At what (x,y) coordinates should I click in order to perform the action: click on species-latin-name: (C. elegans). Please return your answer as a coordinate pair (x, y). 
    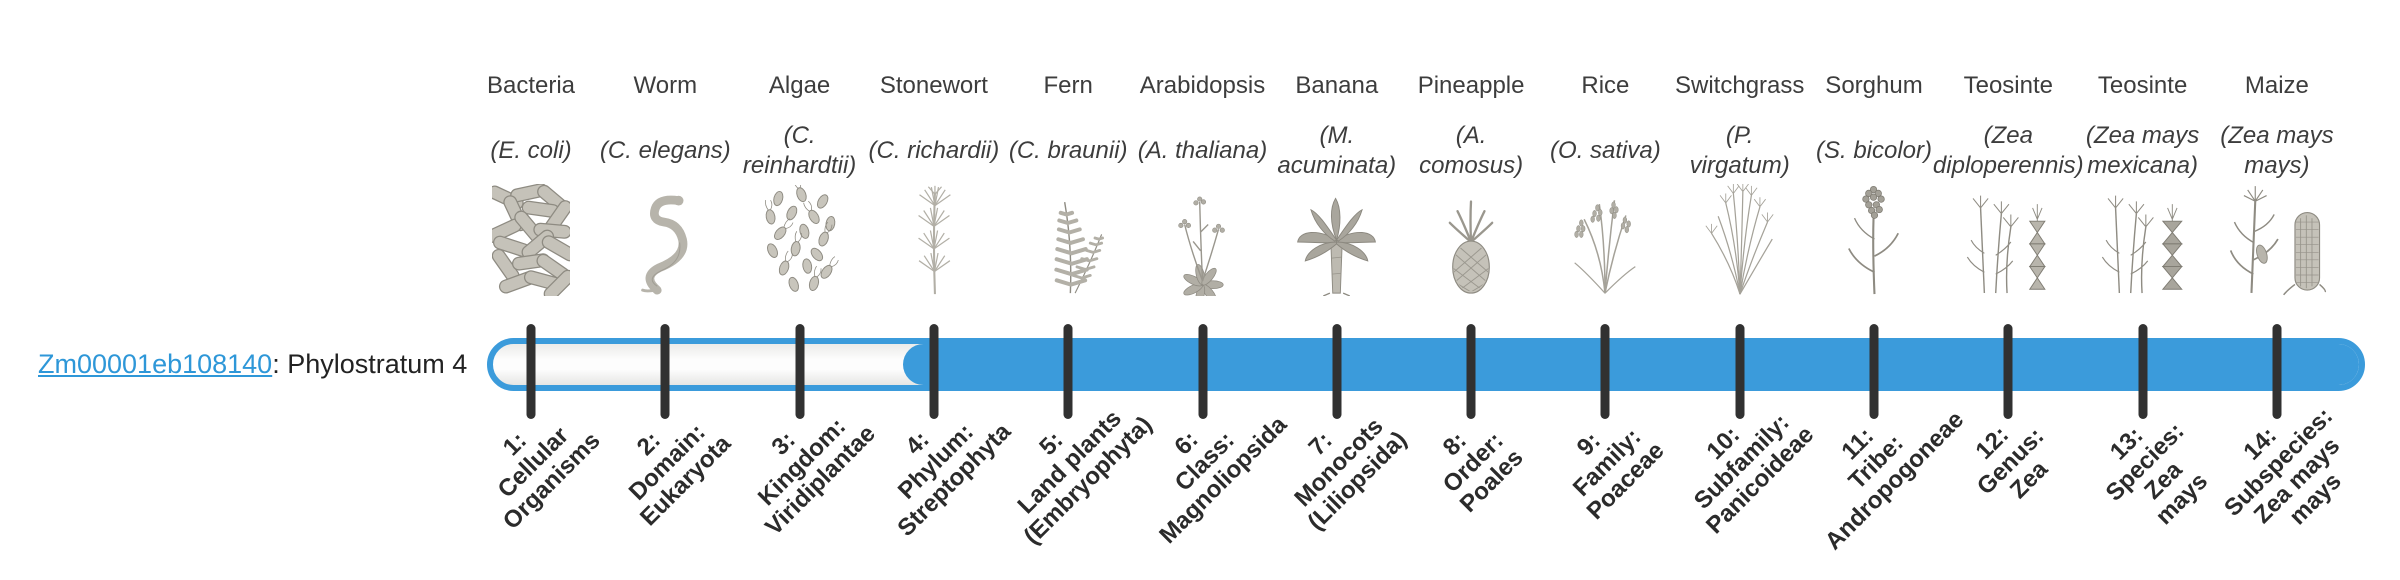
    Looking at the image, I should click on (665, 150).